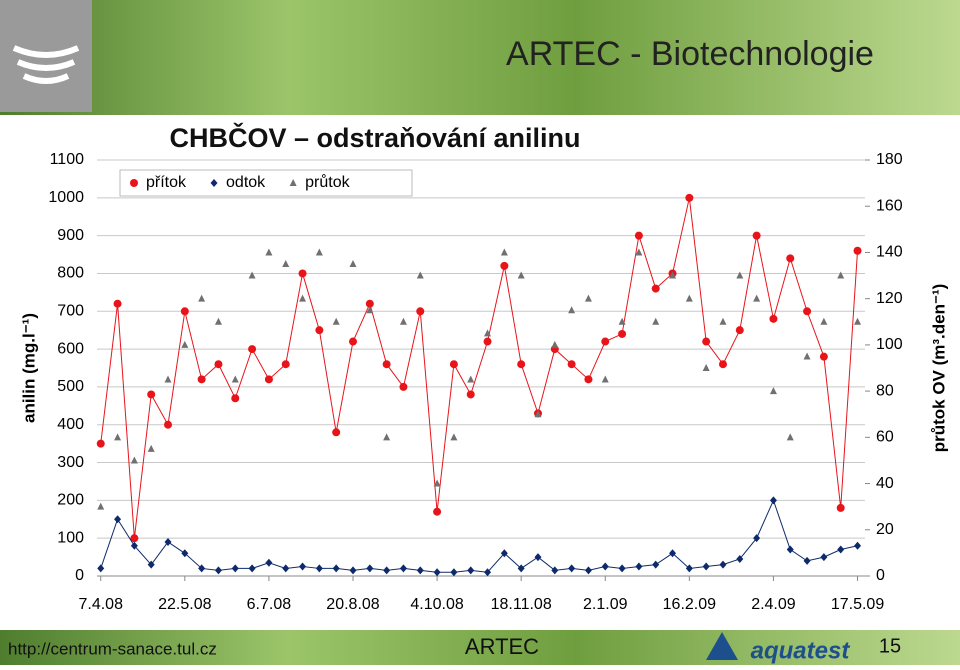 The width and height of the screenshot is (960, 670). What do you see at coordinates (885, 483) in the screenshot?
I see `y2-tick-label: 40` at bounding box center [885, 483].